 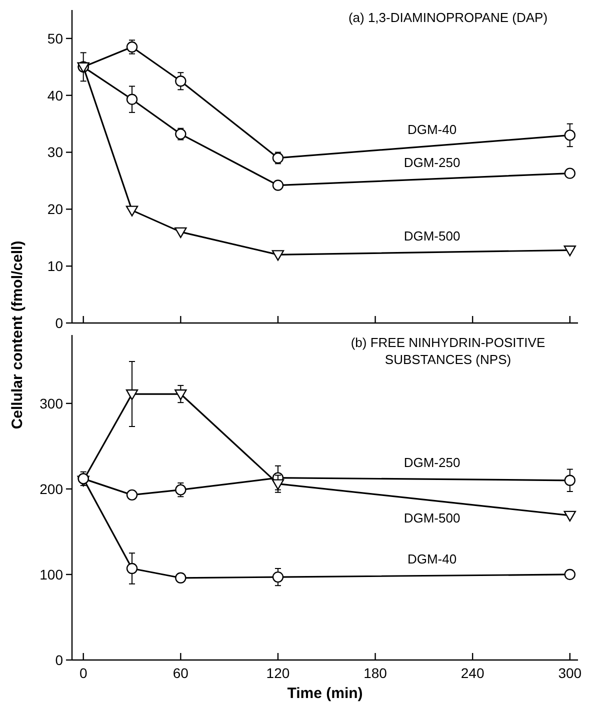 What do you see at coordinates (52, 574) in the screenshot?
I see `y-tick-label: 100` at bounding box center [52, 574].